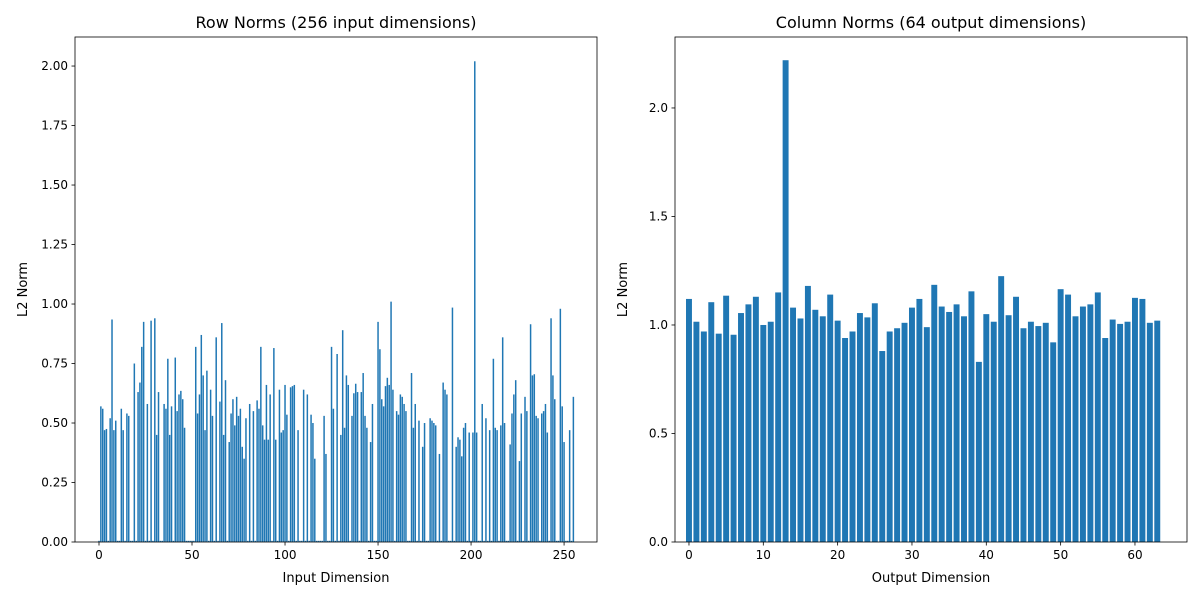 Image resolution: width=1200 pixels, height=600 pixels. I want to click on x-tick-label: 0, so click(689, 555).